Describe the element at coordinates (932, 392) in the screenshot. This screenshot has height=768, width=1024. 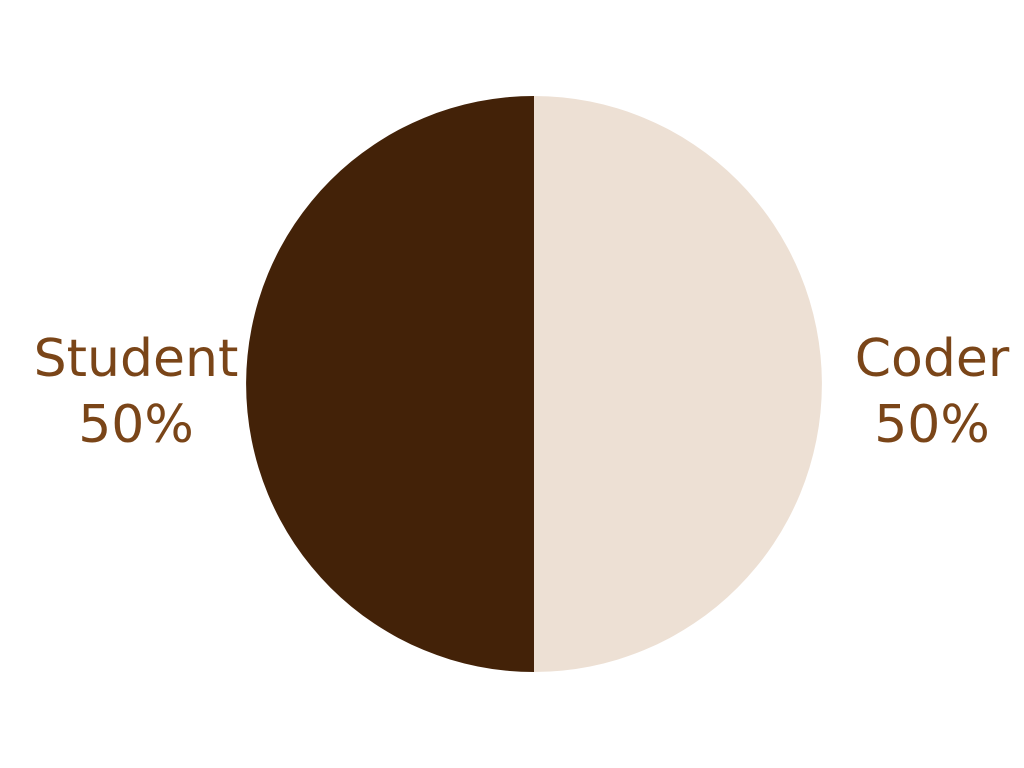
I see `slice-label-coder: Coder 50%` at that location.